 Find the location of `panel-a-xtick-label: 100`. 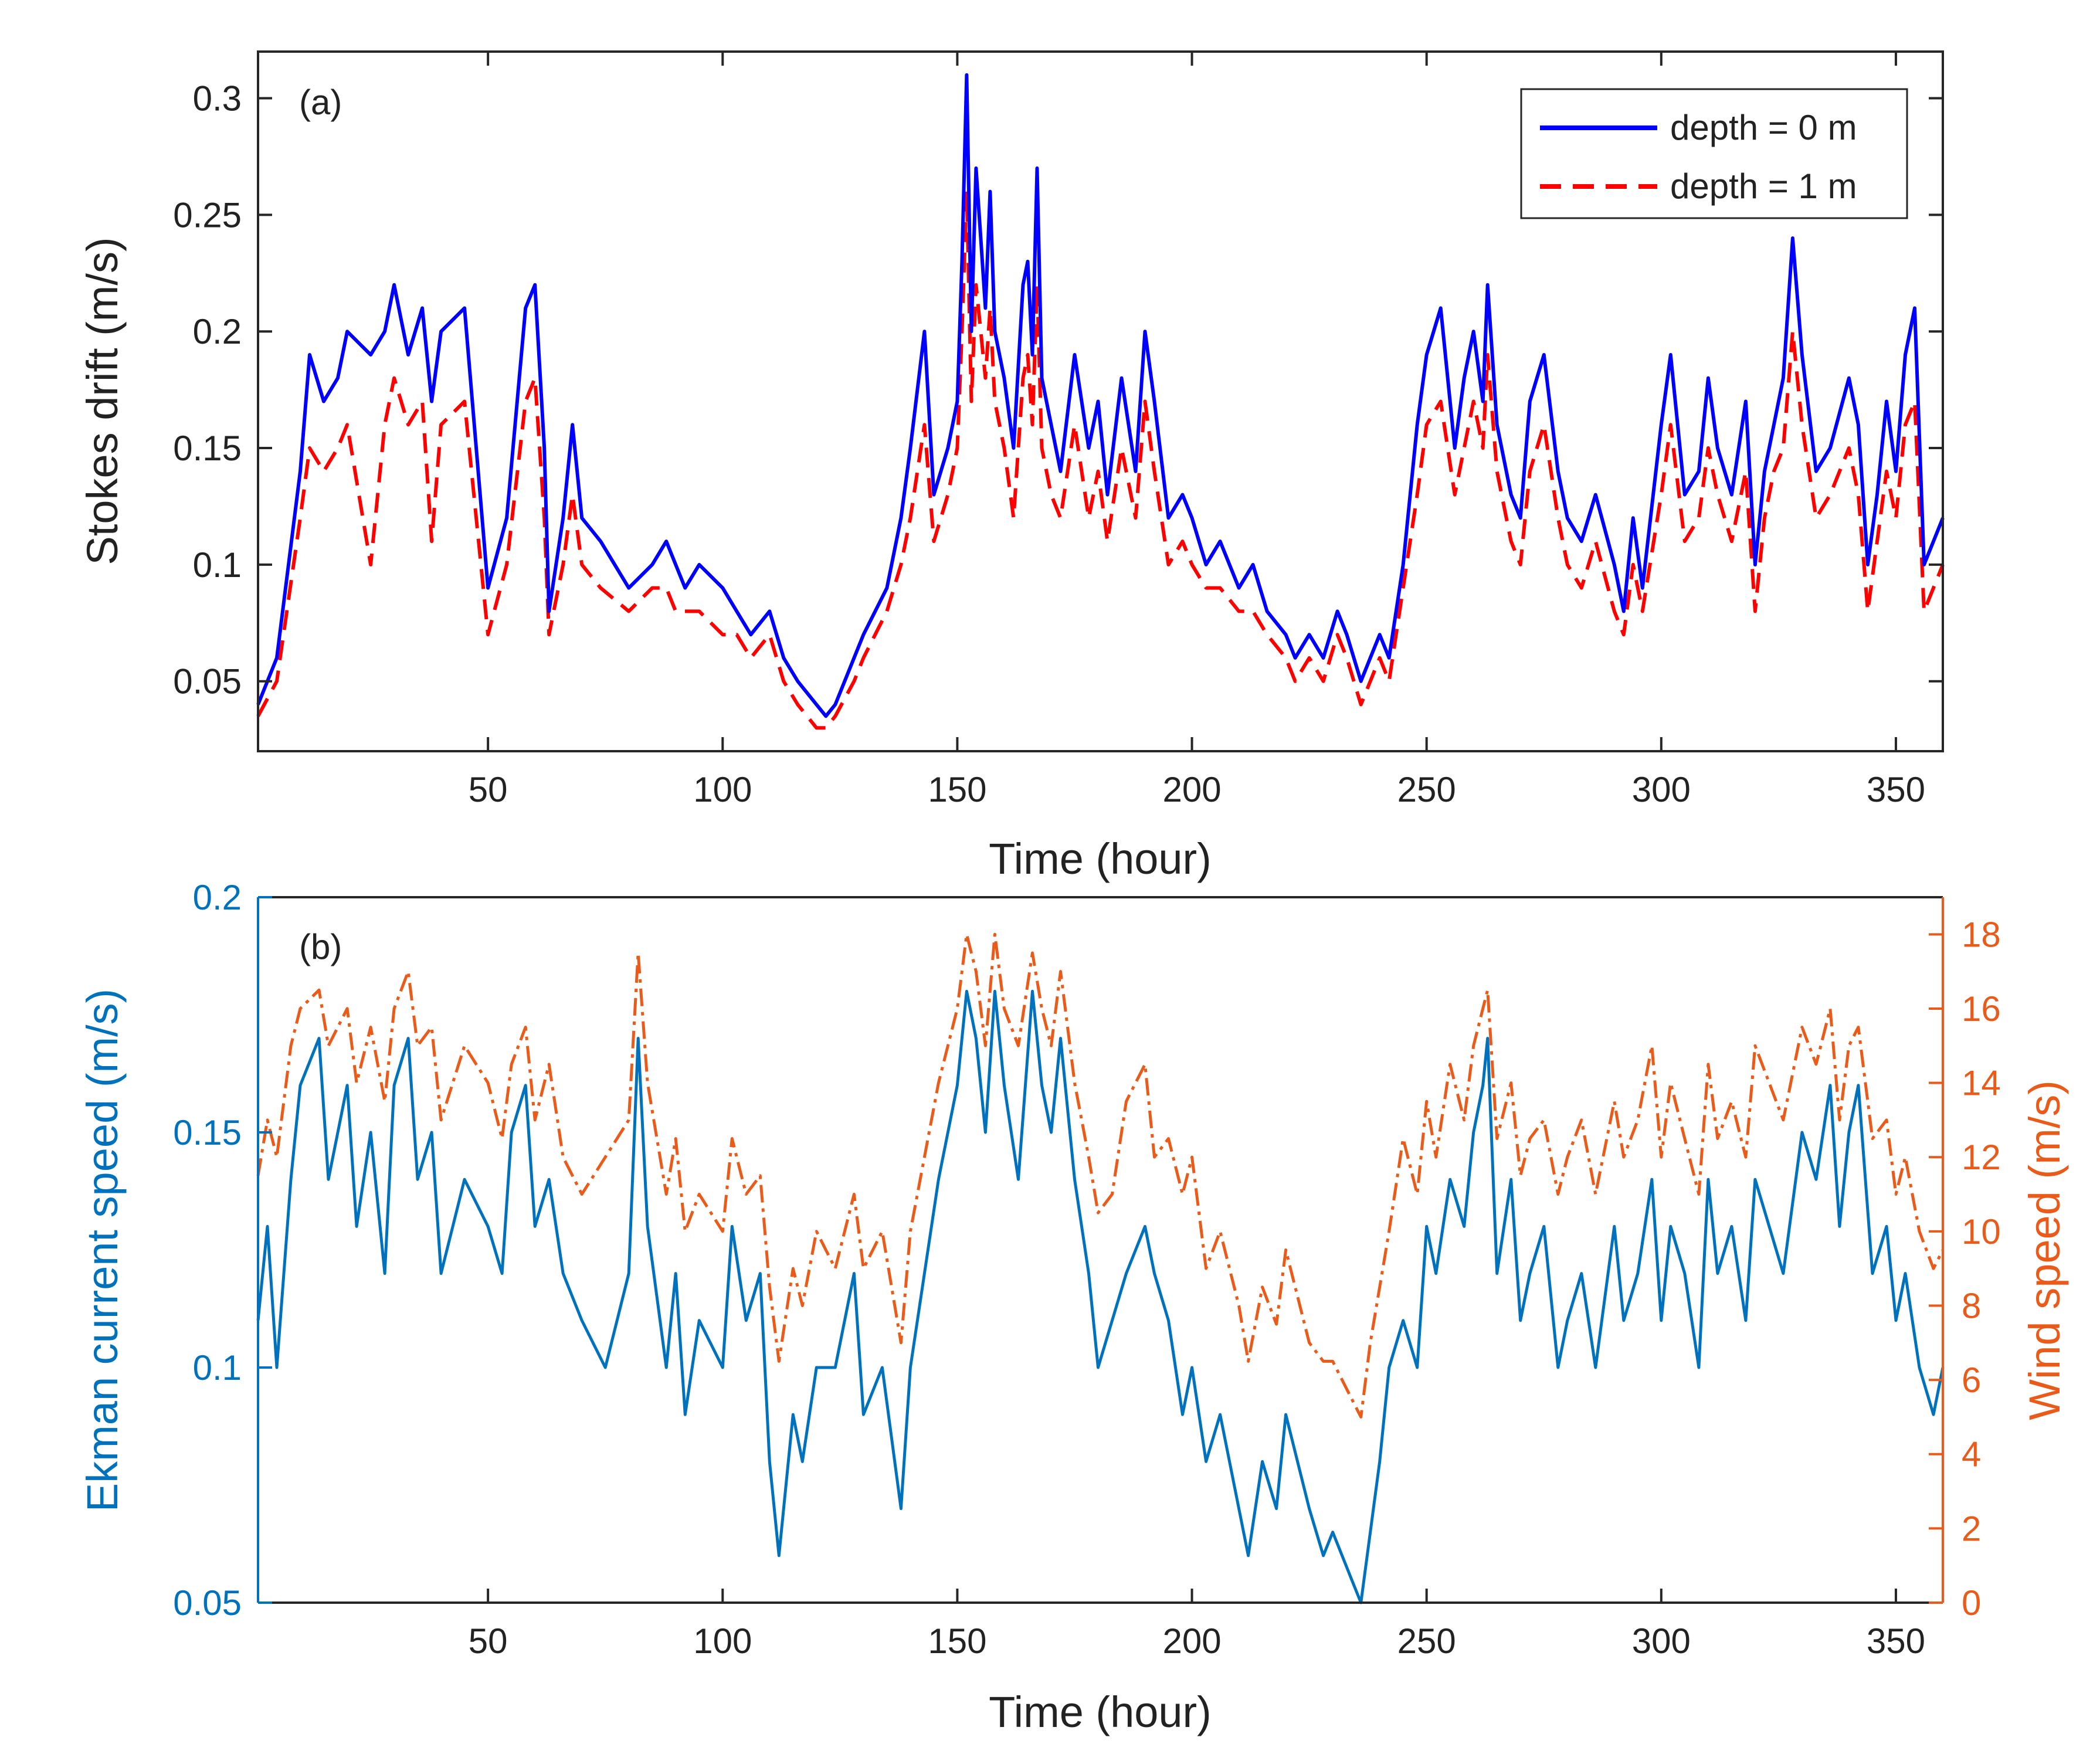

panel-a-xtick-label: 100 is located at coordinates (722, 789).